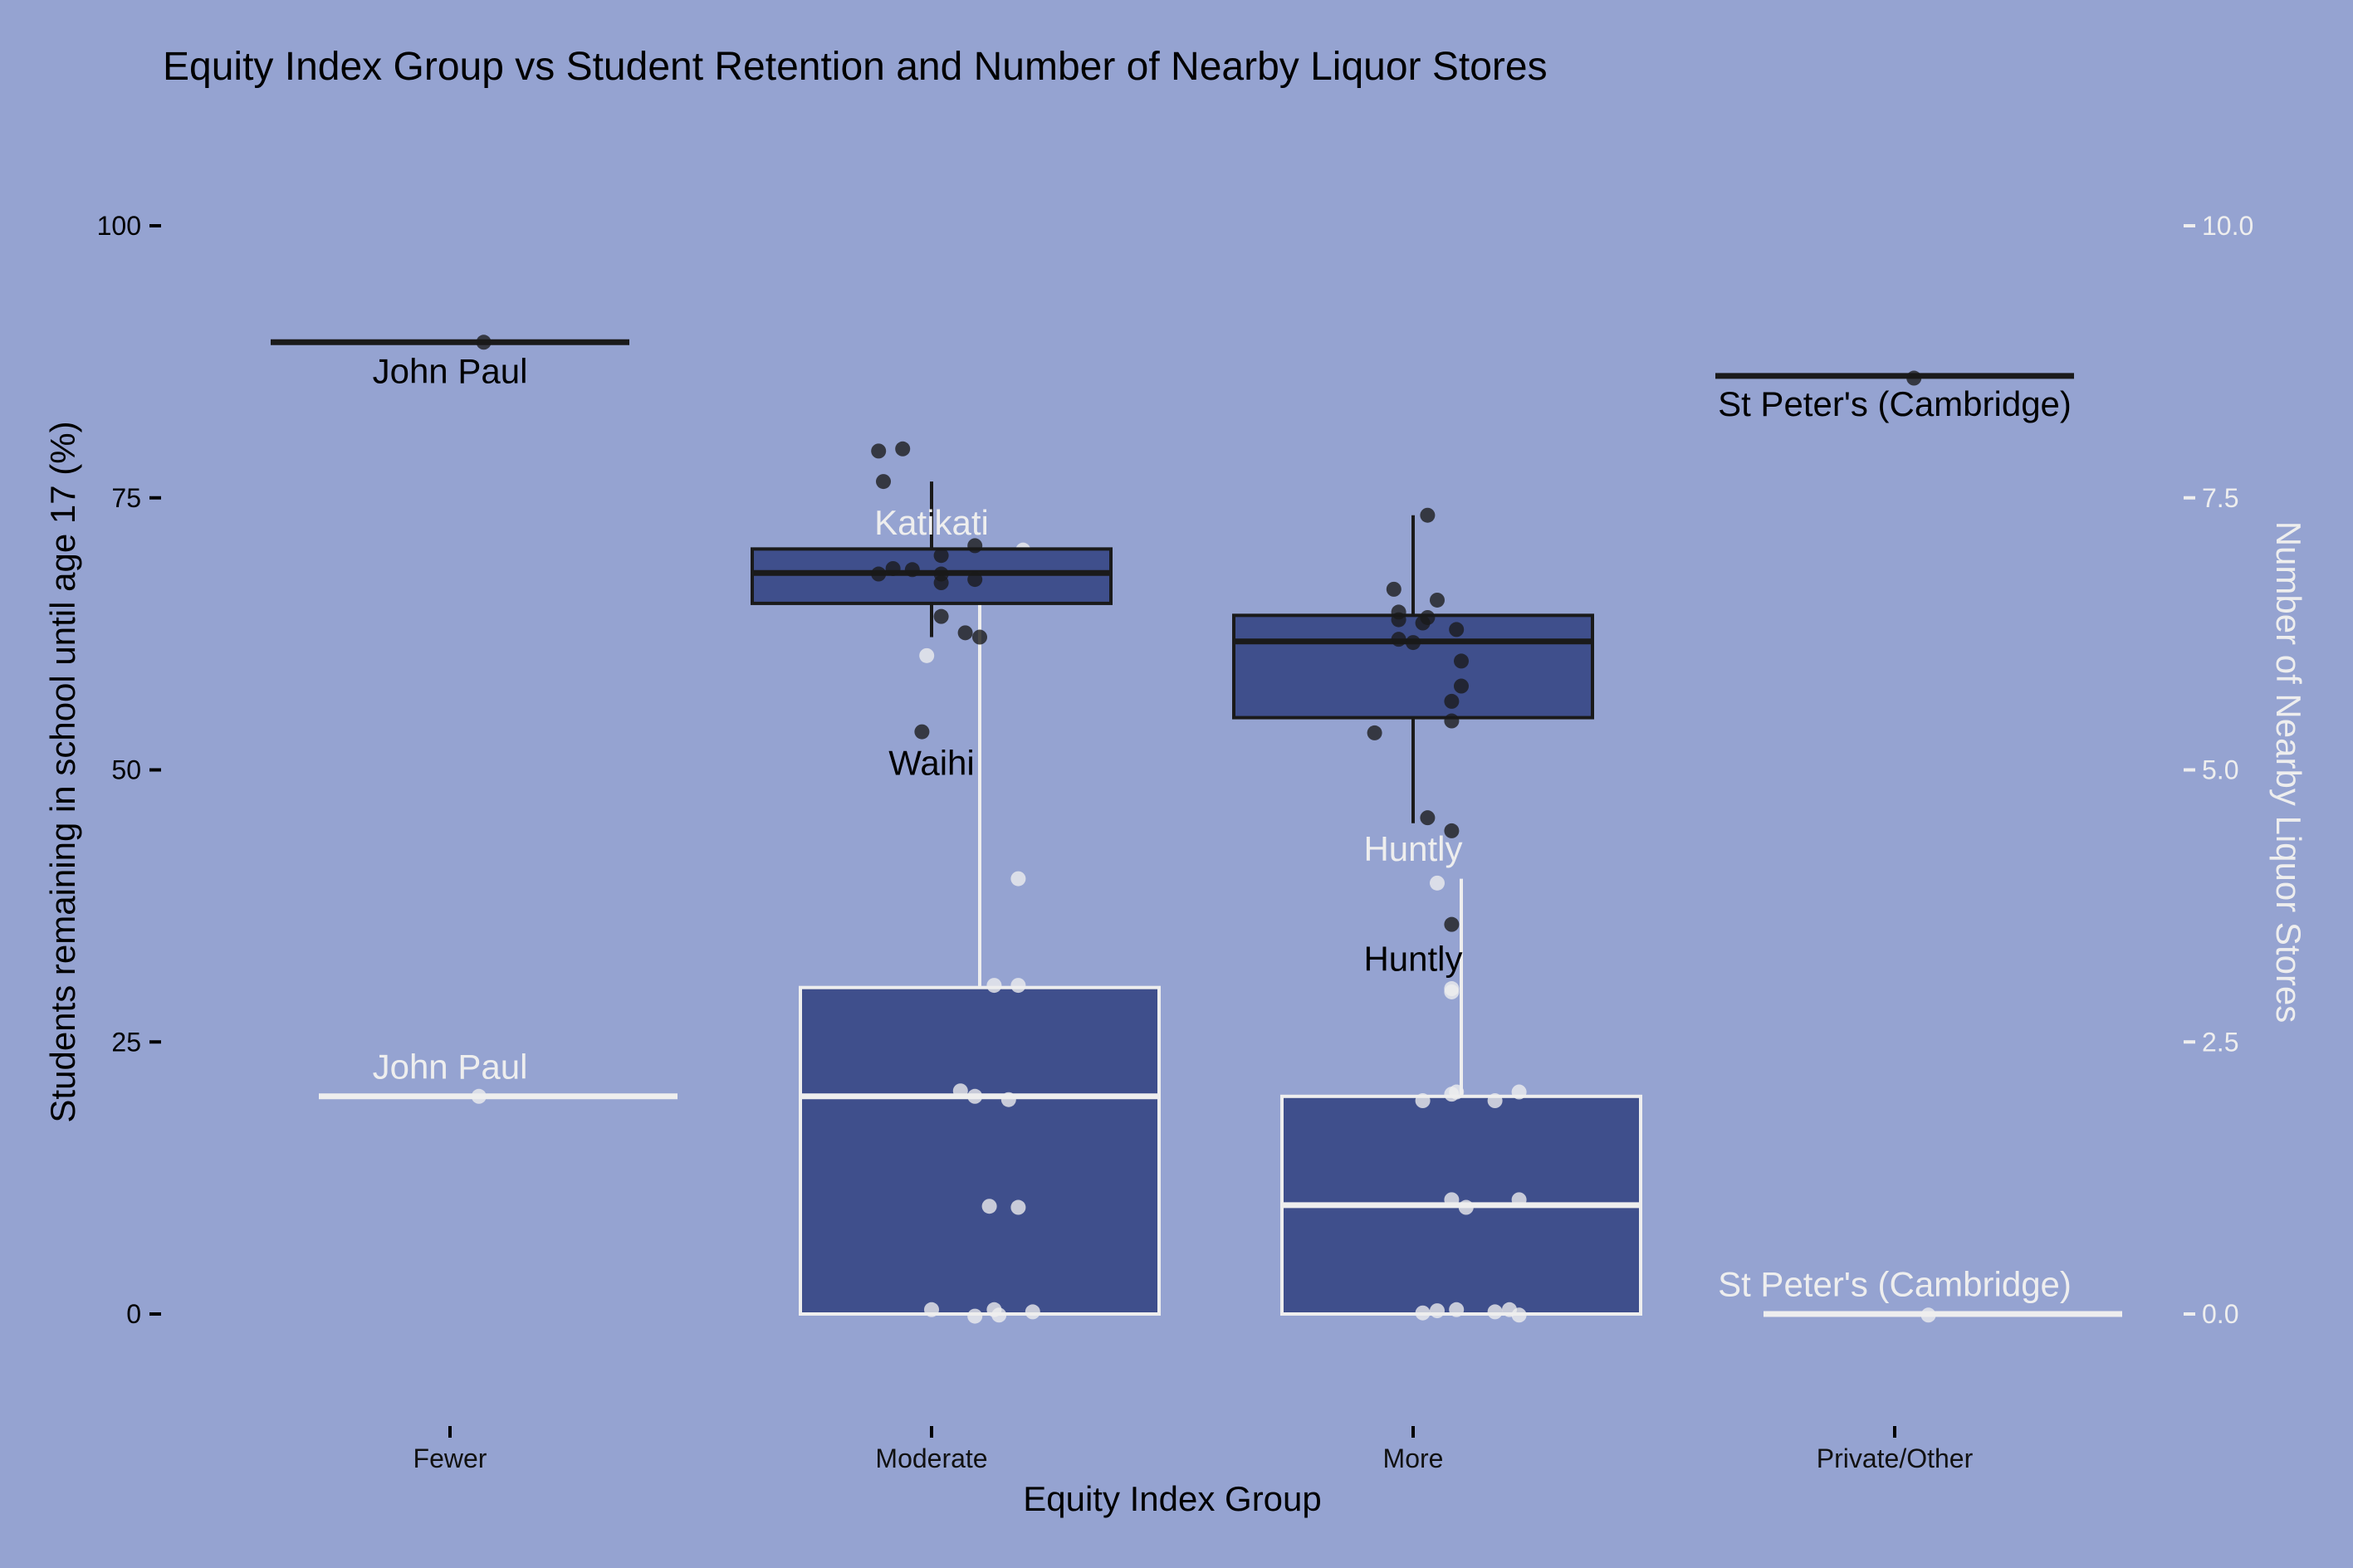 The width and height of the screenshot is (2353, 1568). Describe the element at coordinates (450, 1458) in the screenshot. I see `x-tick-label: Fewer` at that location.